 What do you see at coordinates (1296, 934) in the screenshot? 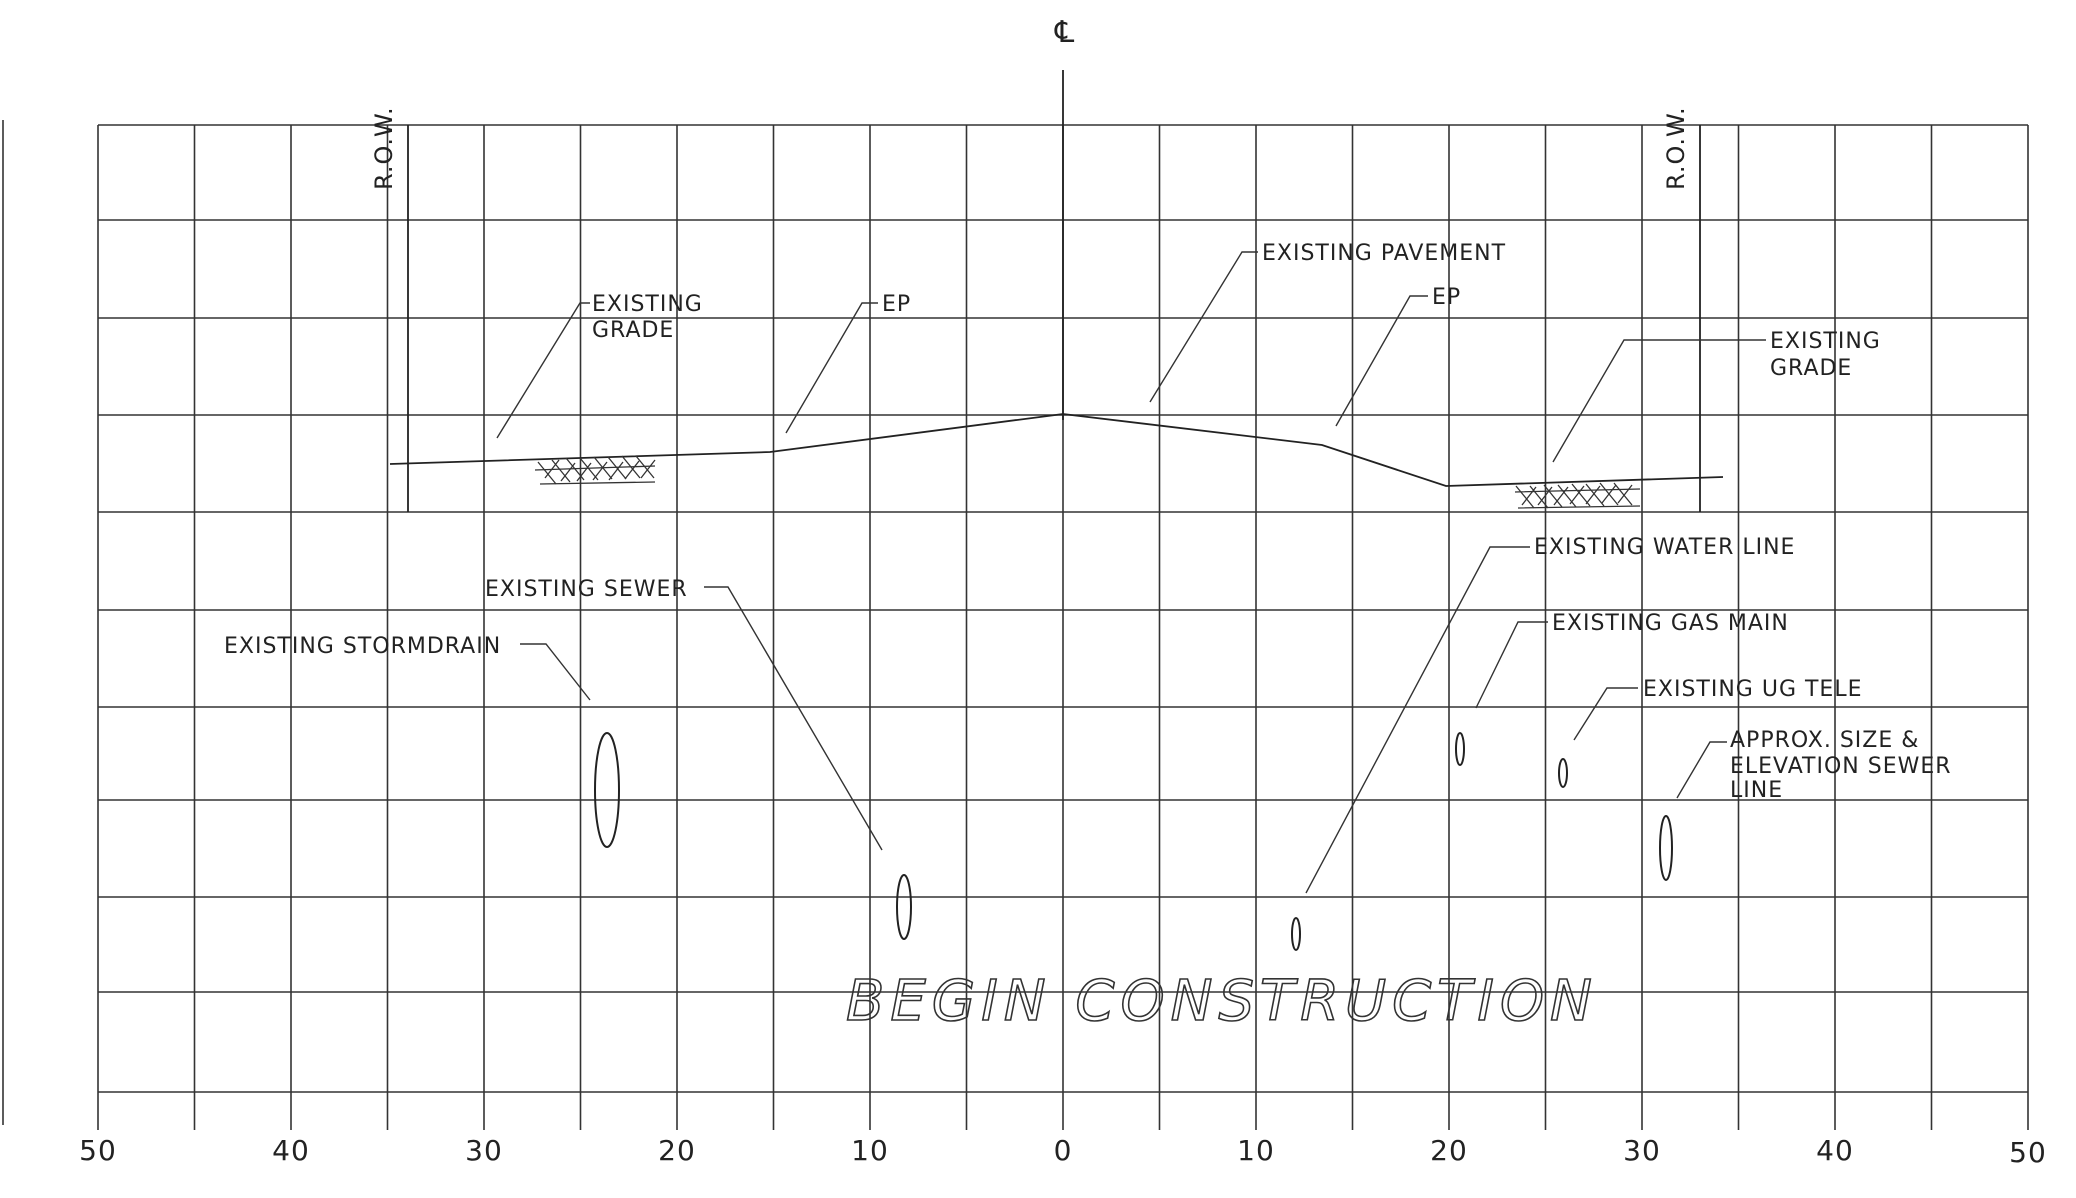
I see `water-line-pipe` at bounding box center [1296, 934].